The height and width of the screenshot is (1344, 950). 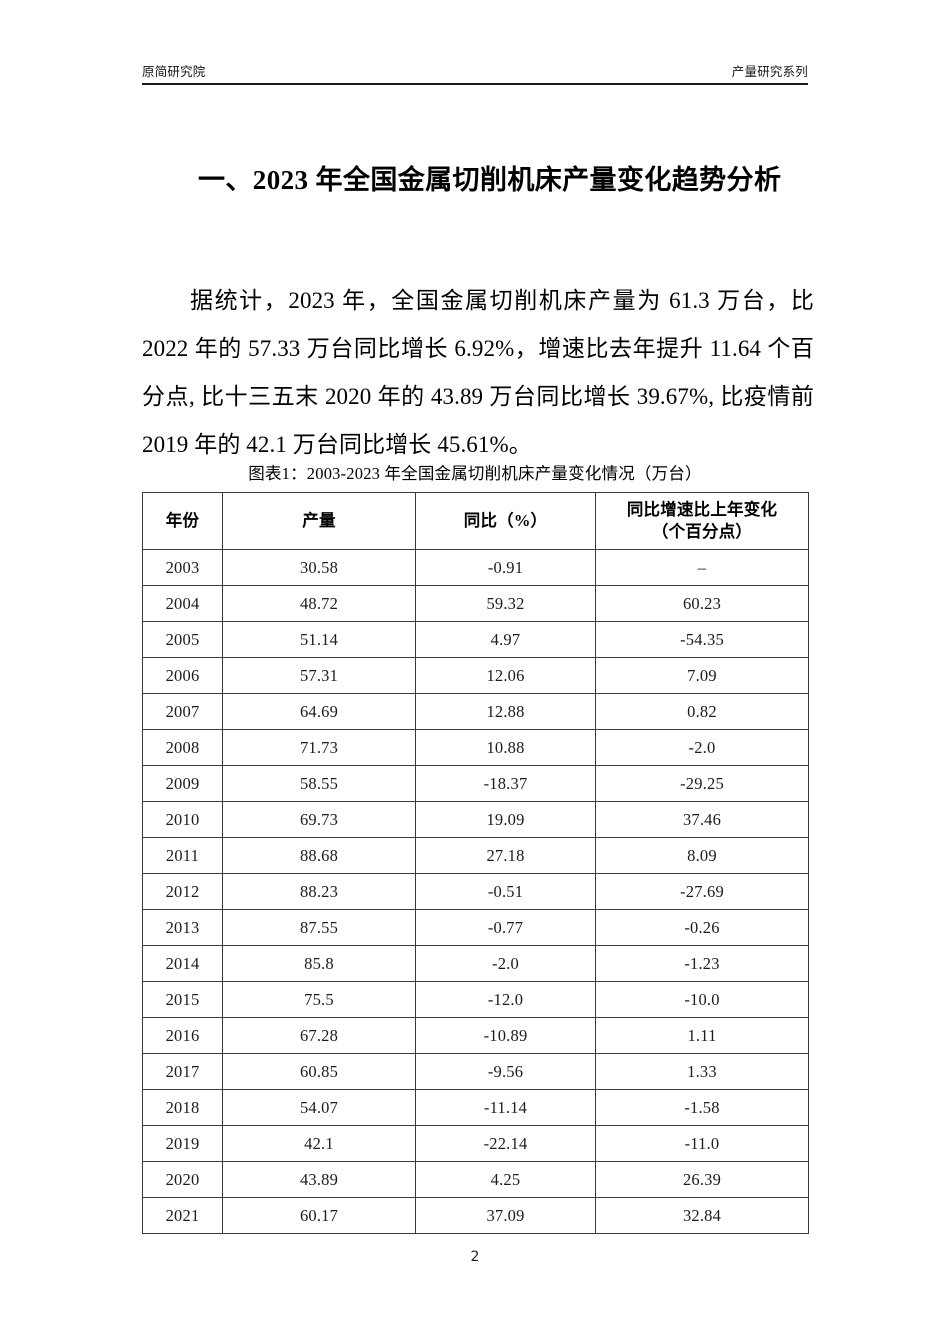 What do you see at coordinates (769, 71) in the screenshot?
I see `header-series: 产量研究系列` at bounding box center [769, 71].